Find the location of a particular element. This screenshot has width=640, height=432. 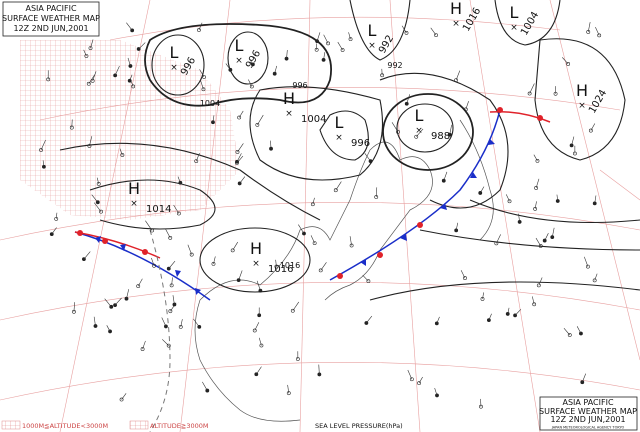

pressure-kind: H is located at coordinates (134, 188).